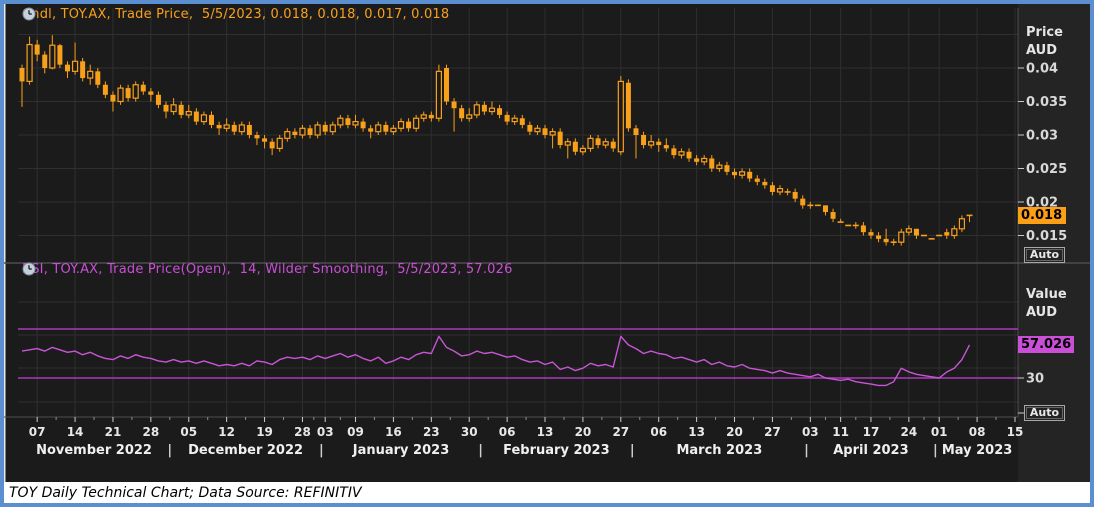 Image resolution: width=1094 pixels, height=507 pixels. Describe the element at coordinates (496, 361) in the screenshot. I see `rsi-line` at that location.